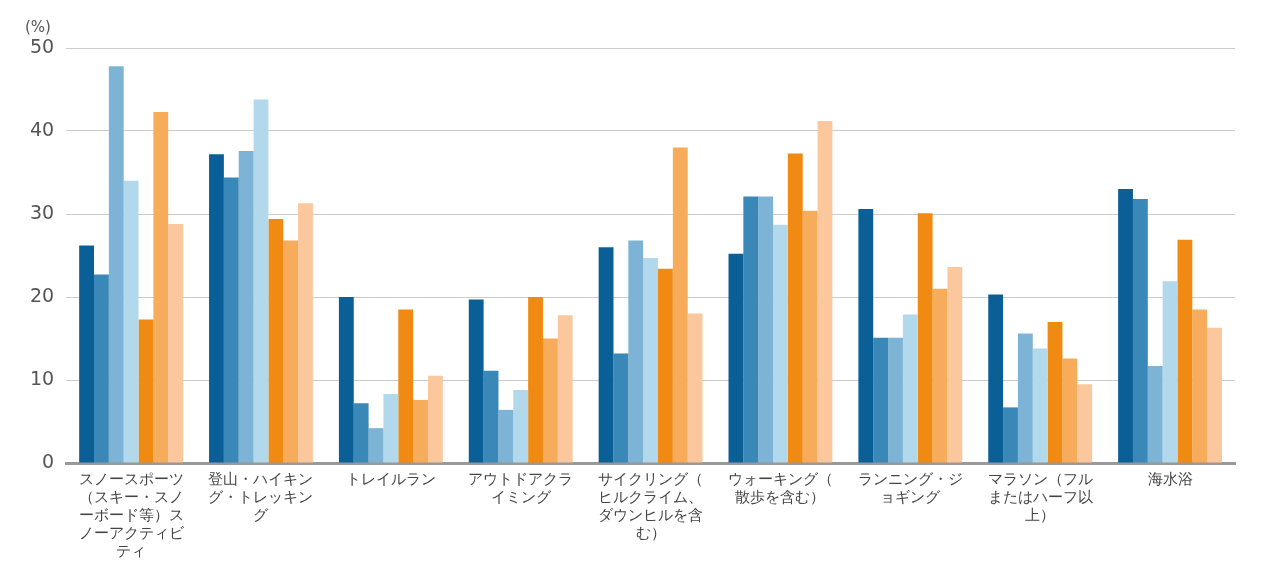 The width and height of the screenshot is (1273, 577). What do you see at coordinates (42, 128) in the screenshot?
I see `y-tick-label: 40` at bounding box center [42, 128].